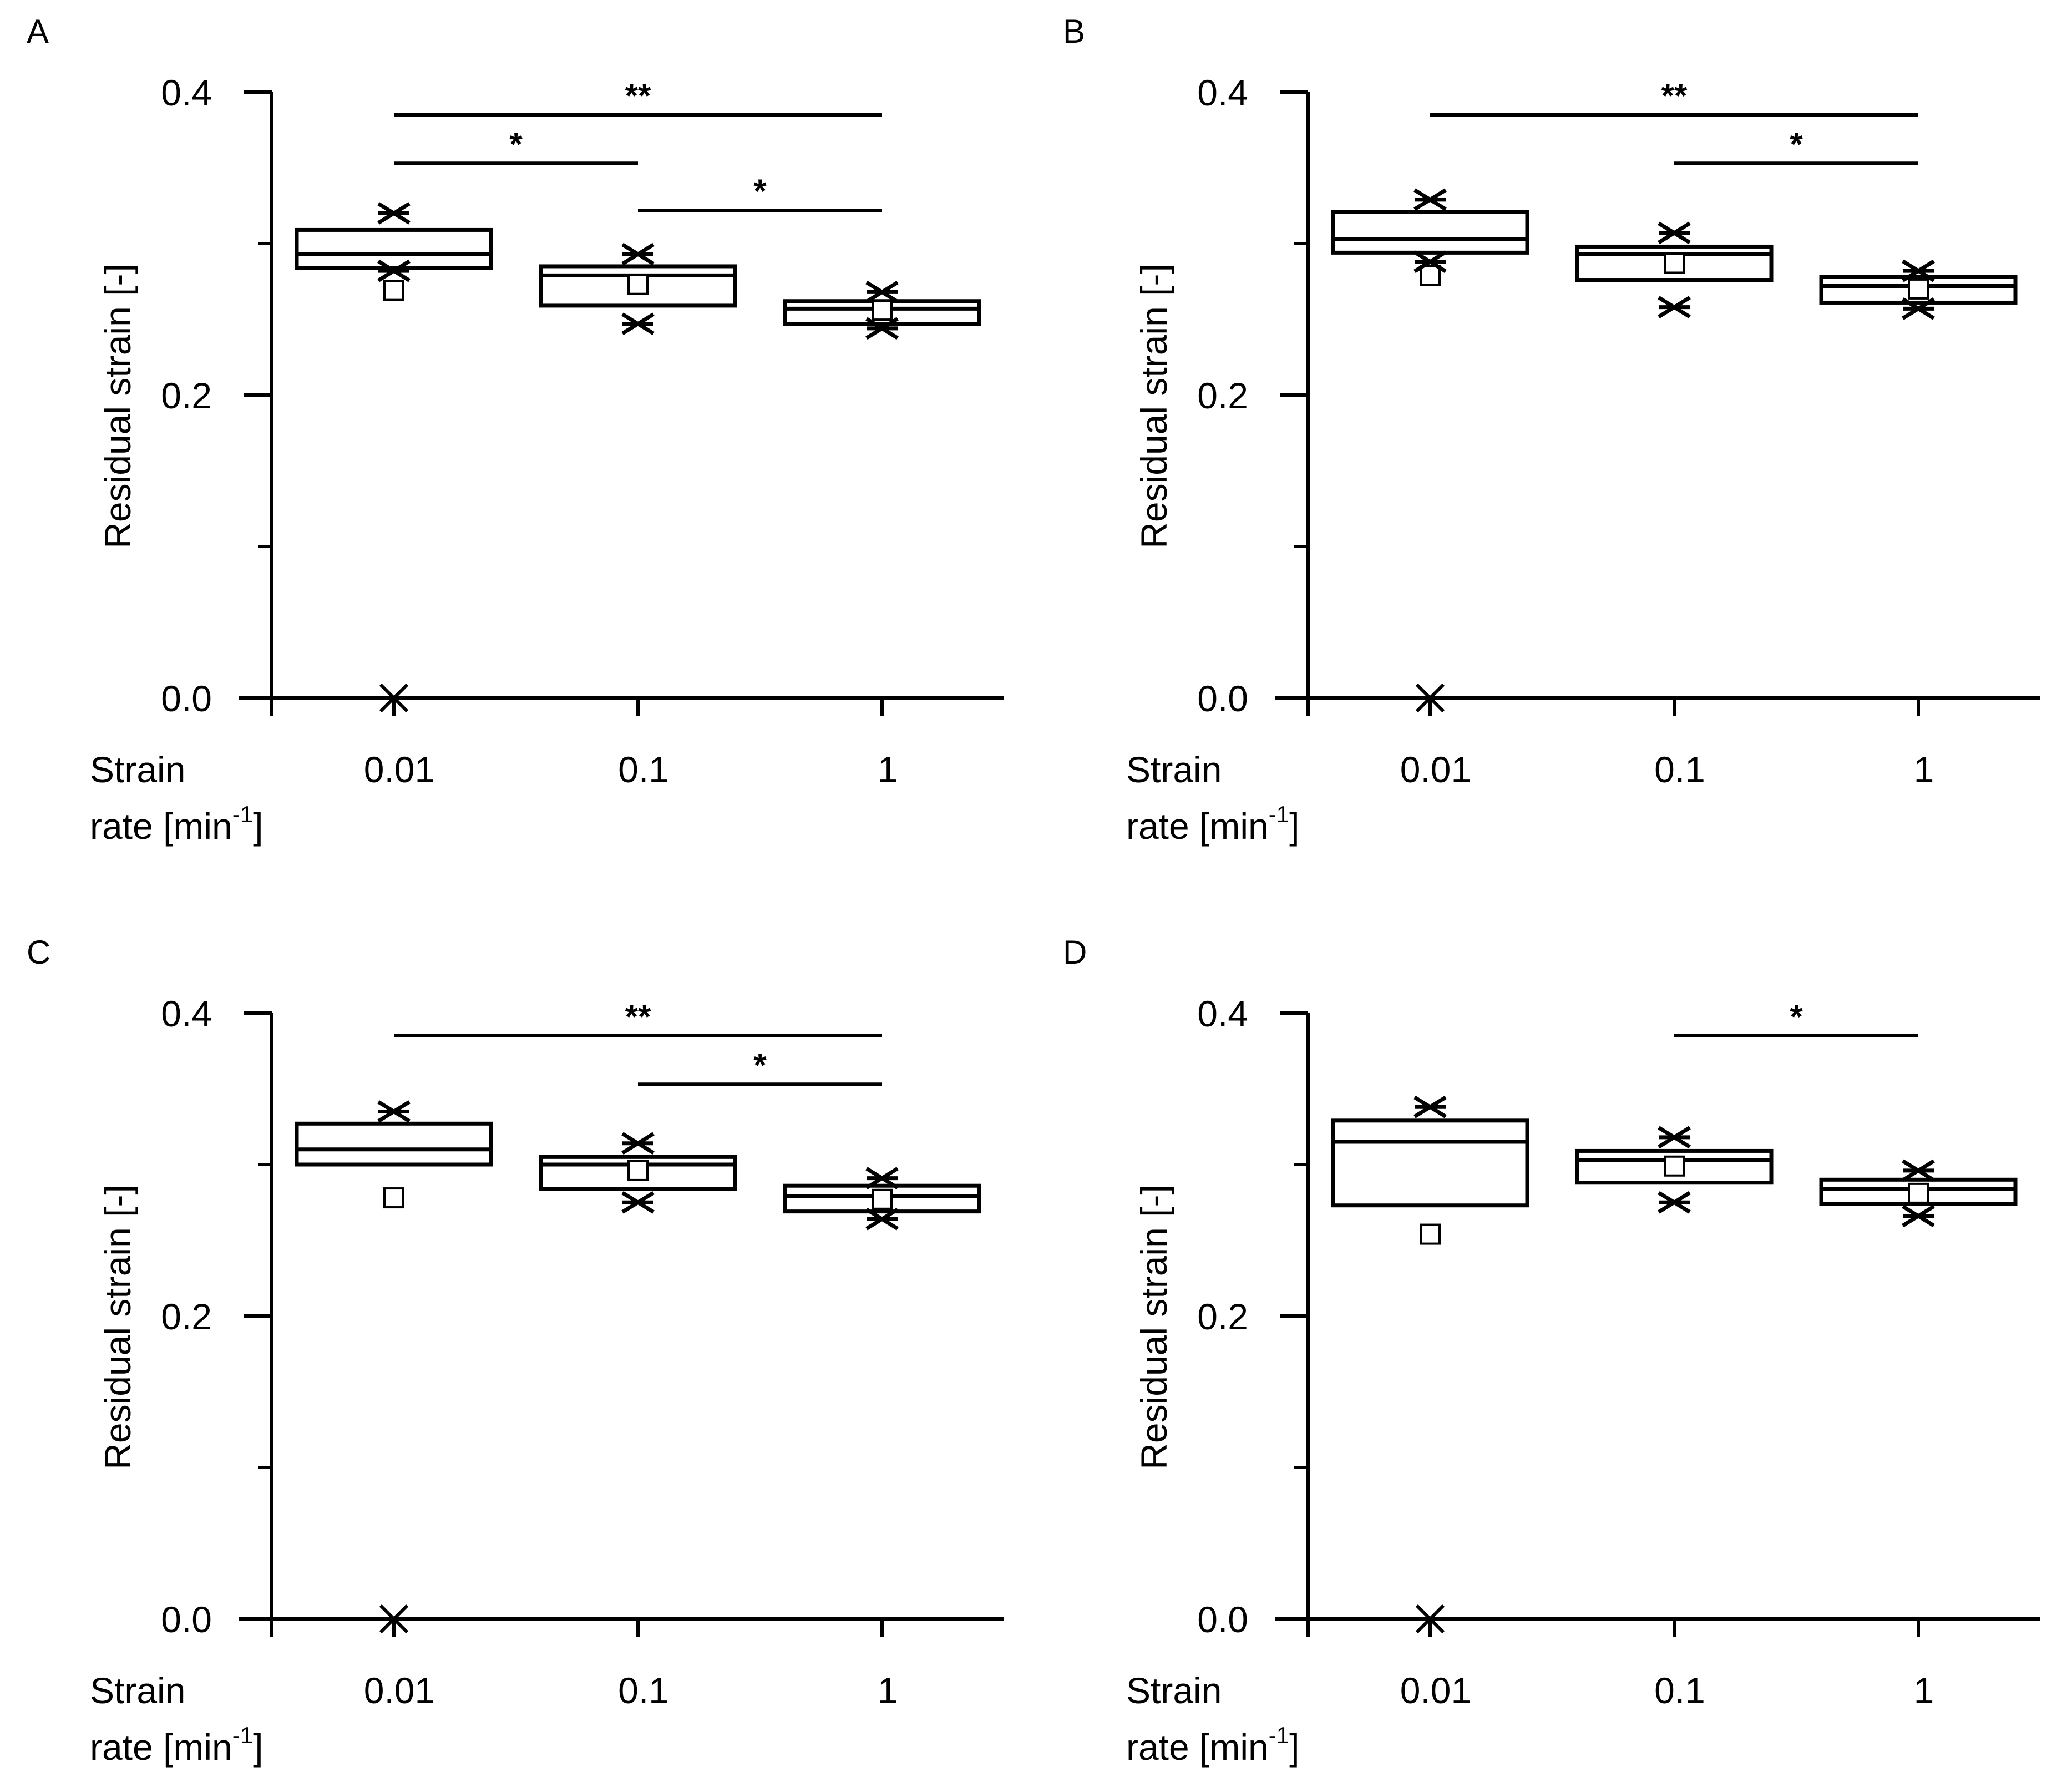 Image resolution: width=2062 pixels, height=1792 pixels. I want to click on panel-letter: C, so click(39, 953).